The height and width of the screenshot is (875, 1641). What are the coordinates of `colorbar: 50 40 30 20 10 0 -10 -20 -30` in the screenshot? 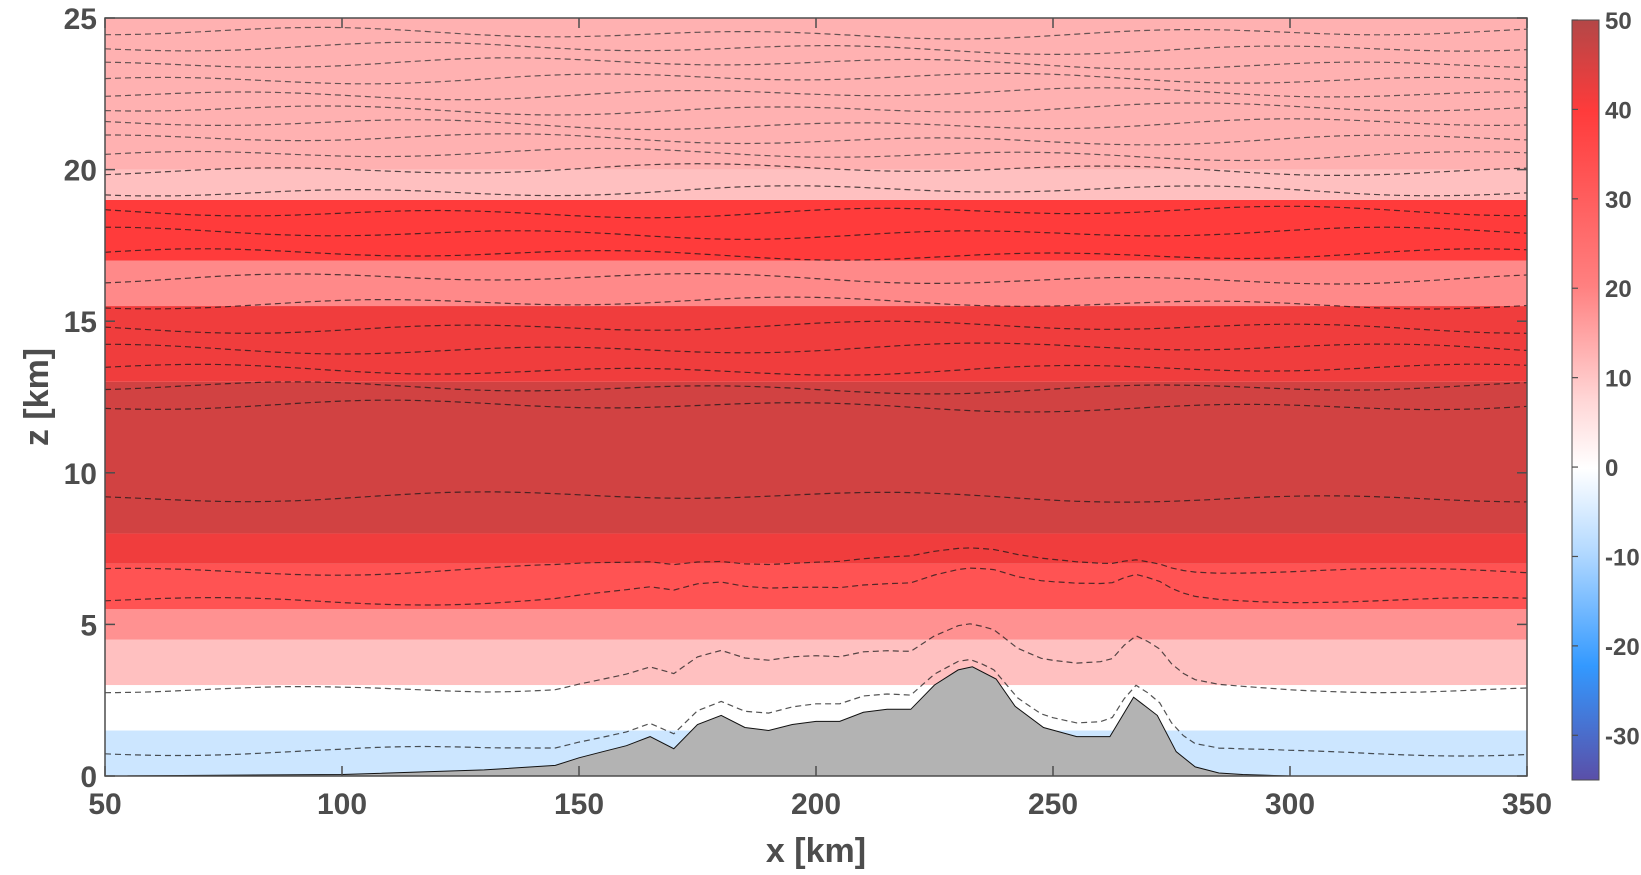 It's located at (1605, 394).